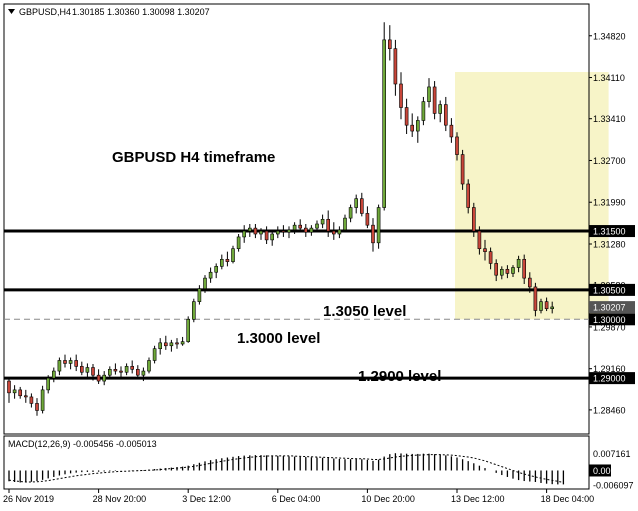  I want to click on quote-values: 1.30185 1.30360 1.30098 1.30207, so click(141, 12).